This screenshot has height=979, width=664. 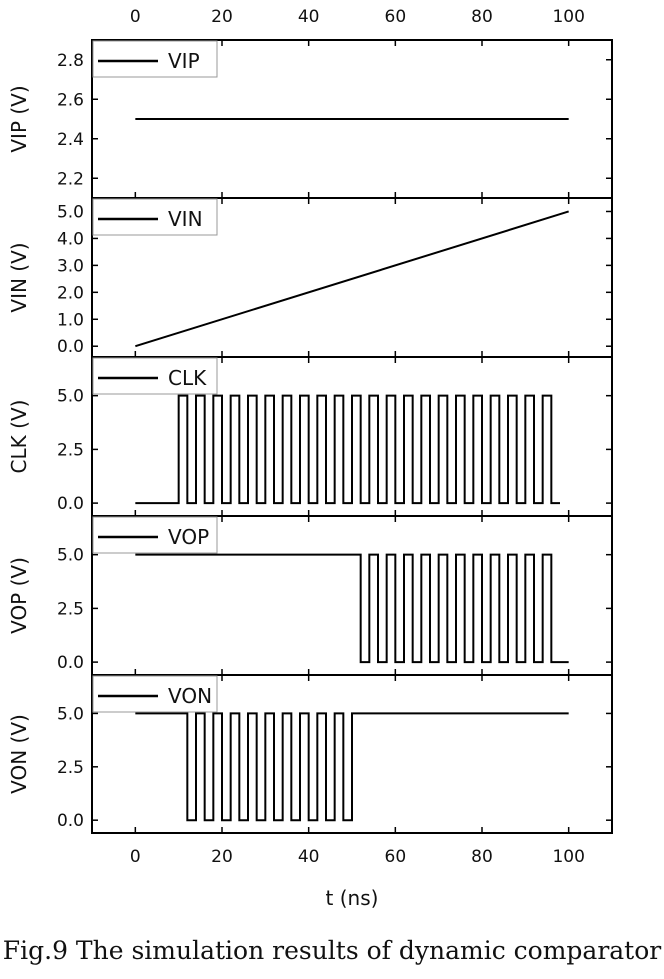 I want to click on panel-von: 0.0 2.5 5.0 VON (V) VON, so click(x=310, y=754).